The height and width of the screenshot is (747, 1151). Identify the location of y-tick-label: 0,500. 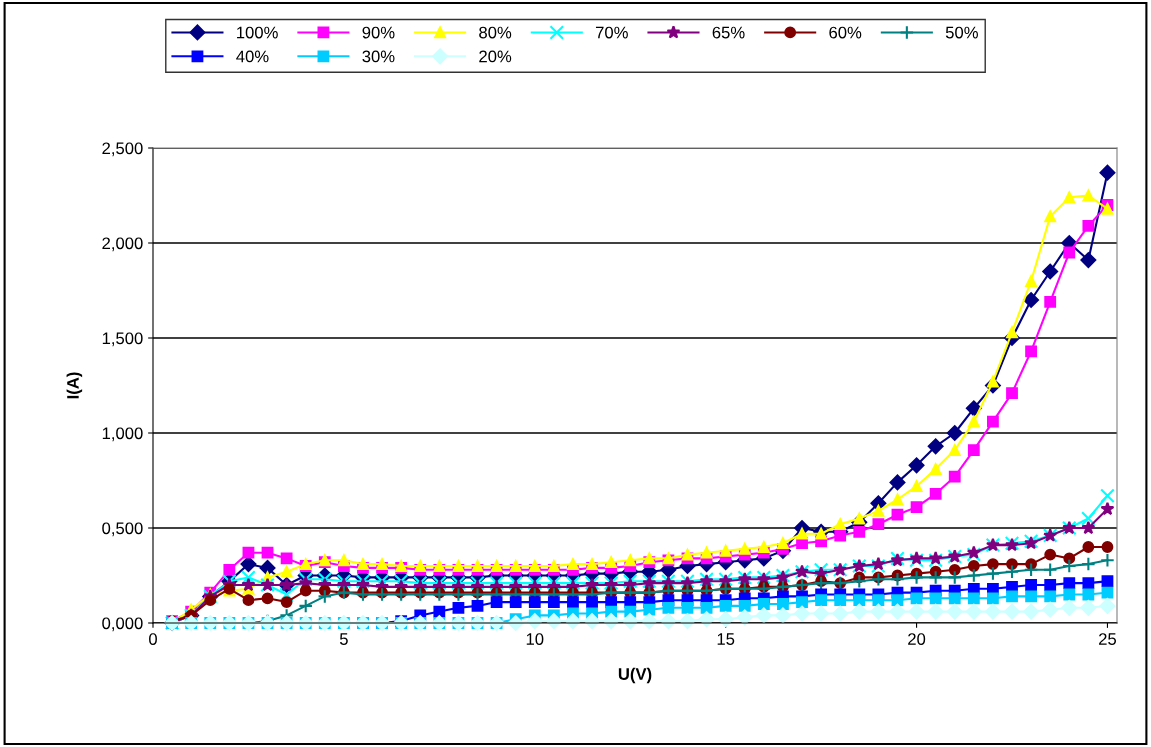
(122, 529).